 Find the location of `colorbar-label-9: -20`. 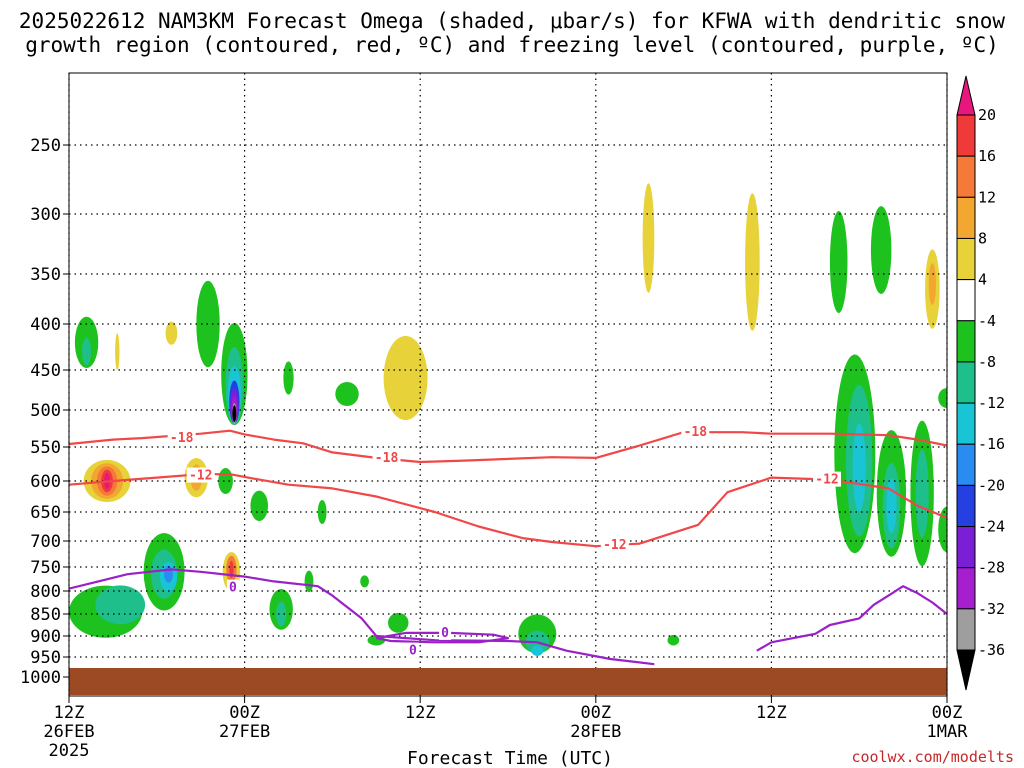

colorbar-label-9: -20 is located at coordinates (991, 485).